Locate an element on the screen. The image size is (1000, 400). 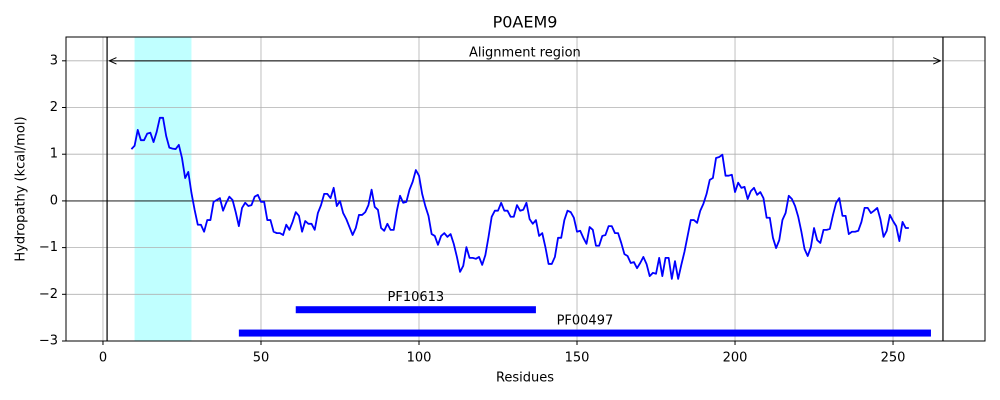
y-tick-label: 2 is located at coordinates (54, 107).